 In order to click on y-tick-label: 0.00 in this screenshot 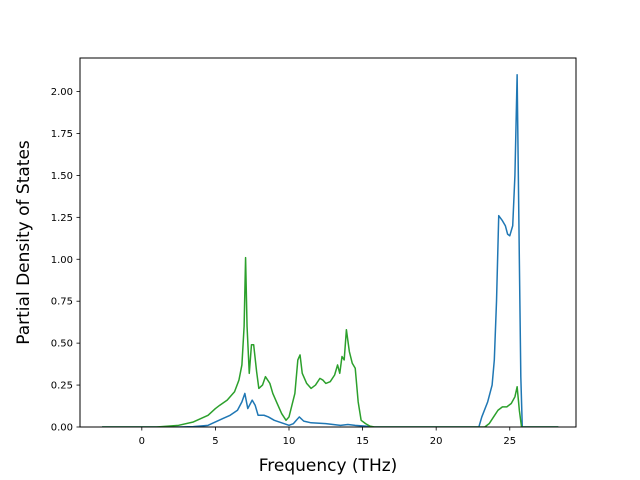, I will do `click(62, 428)`.